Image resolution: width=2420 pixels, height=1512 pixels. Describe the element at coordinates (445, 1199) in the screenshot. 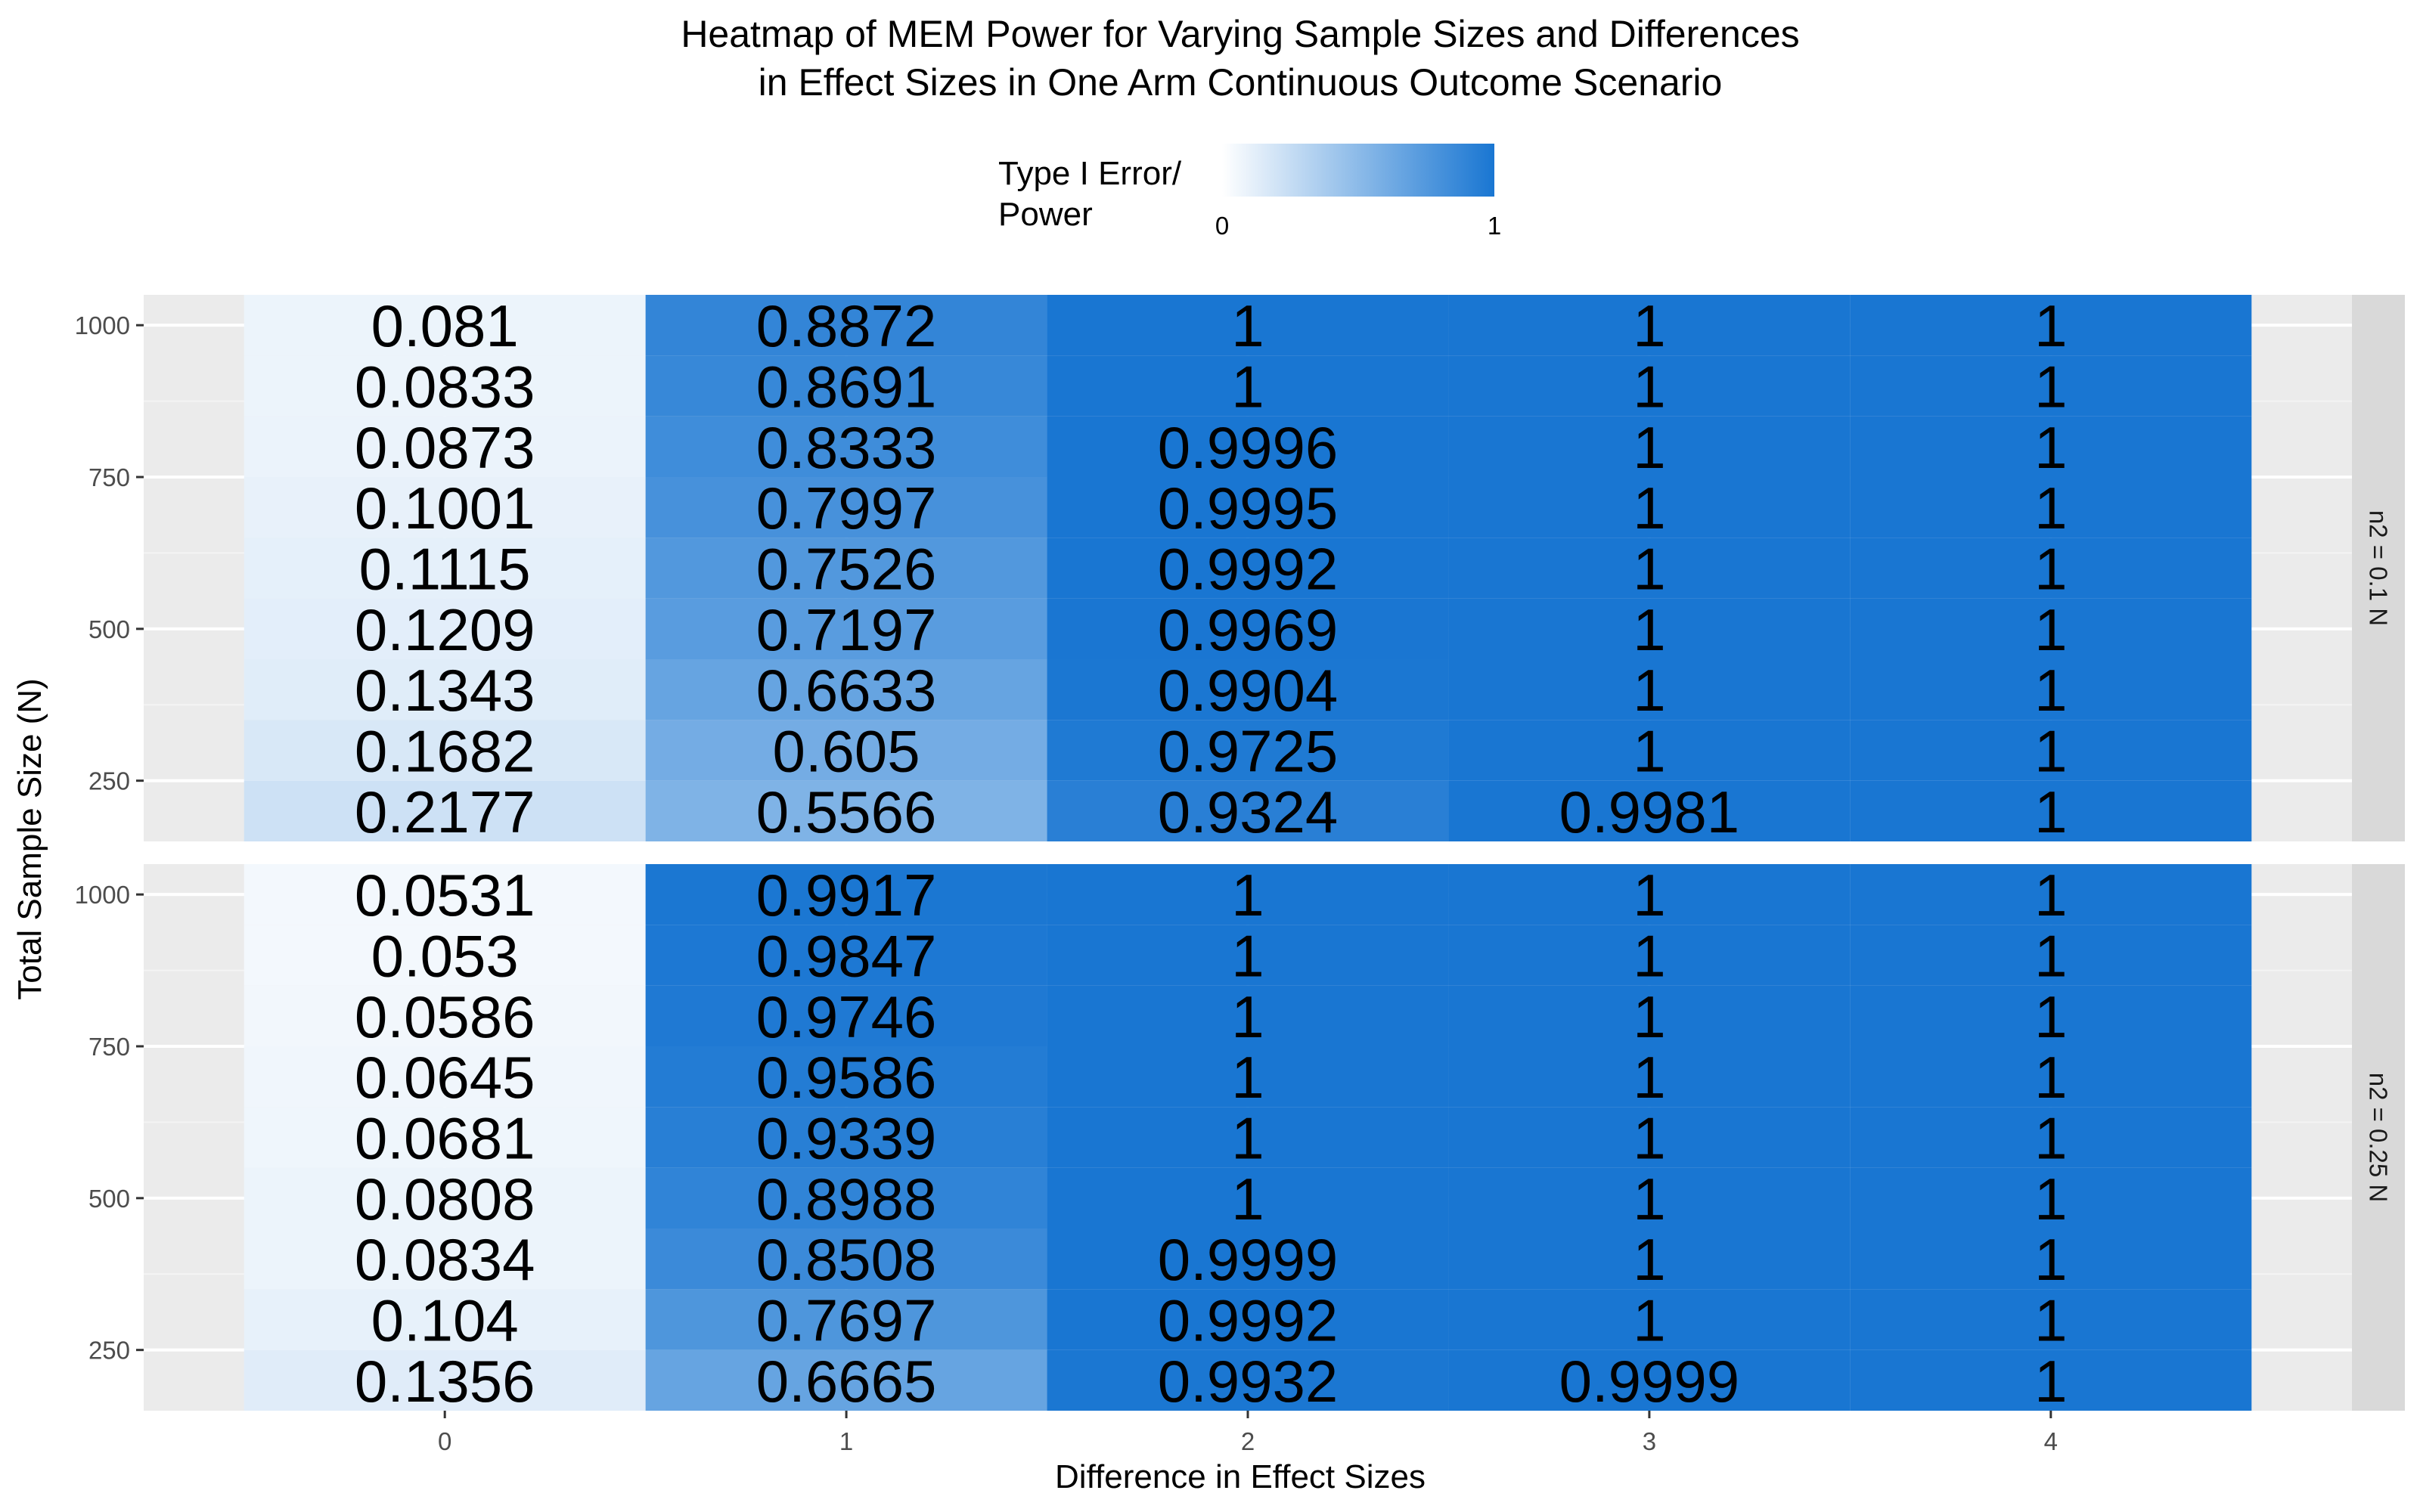

I see `cell-value-label: 0.0808` at that location.